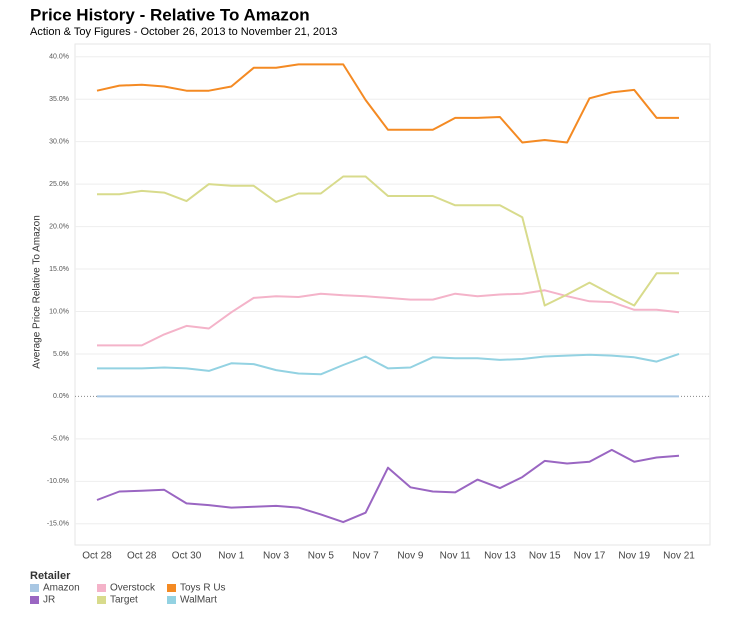 This screenshot has width=736, height=617. I want to click on y-tick-label: 25.0%, so click(59, 184).